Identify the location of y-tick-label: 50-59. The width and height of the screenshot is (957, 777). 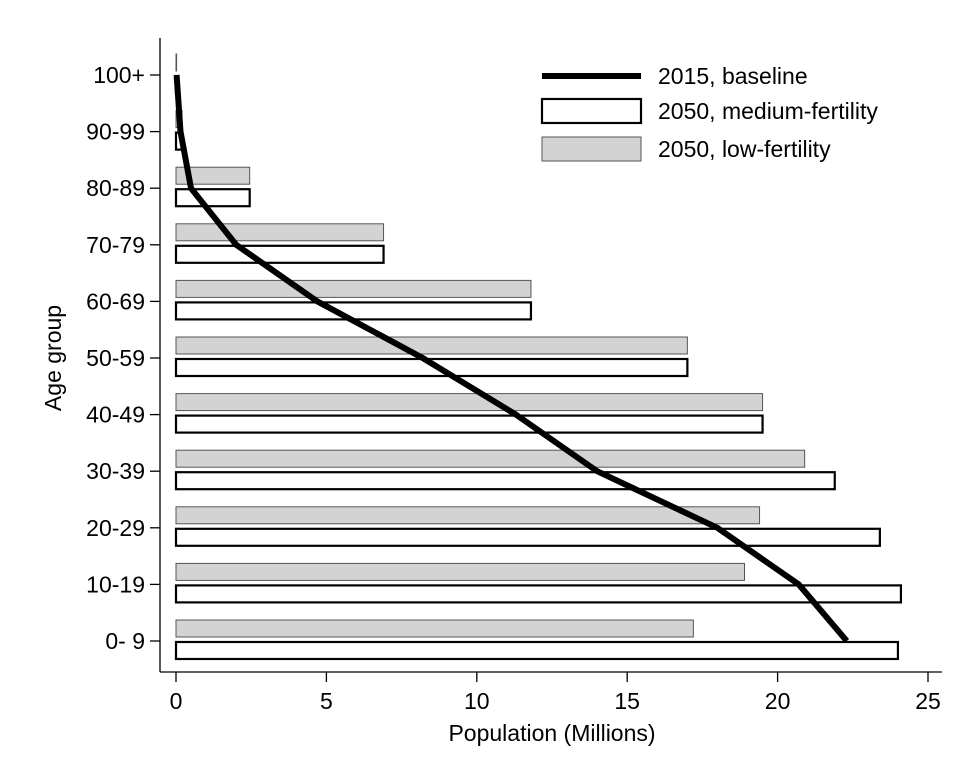
(115, 358).